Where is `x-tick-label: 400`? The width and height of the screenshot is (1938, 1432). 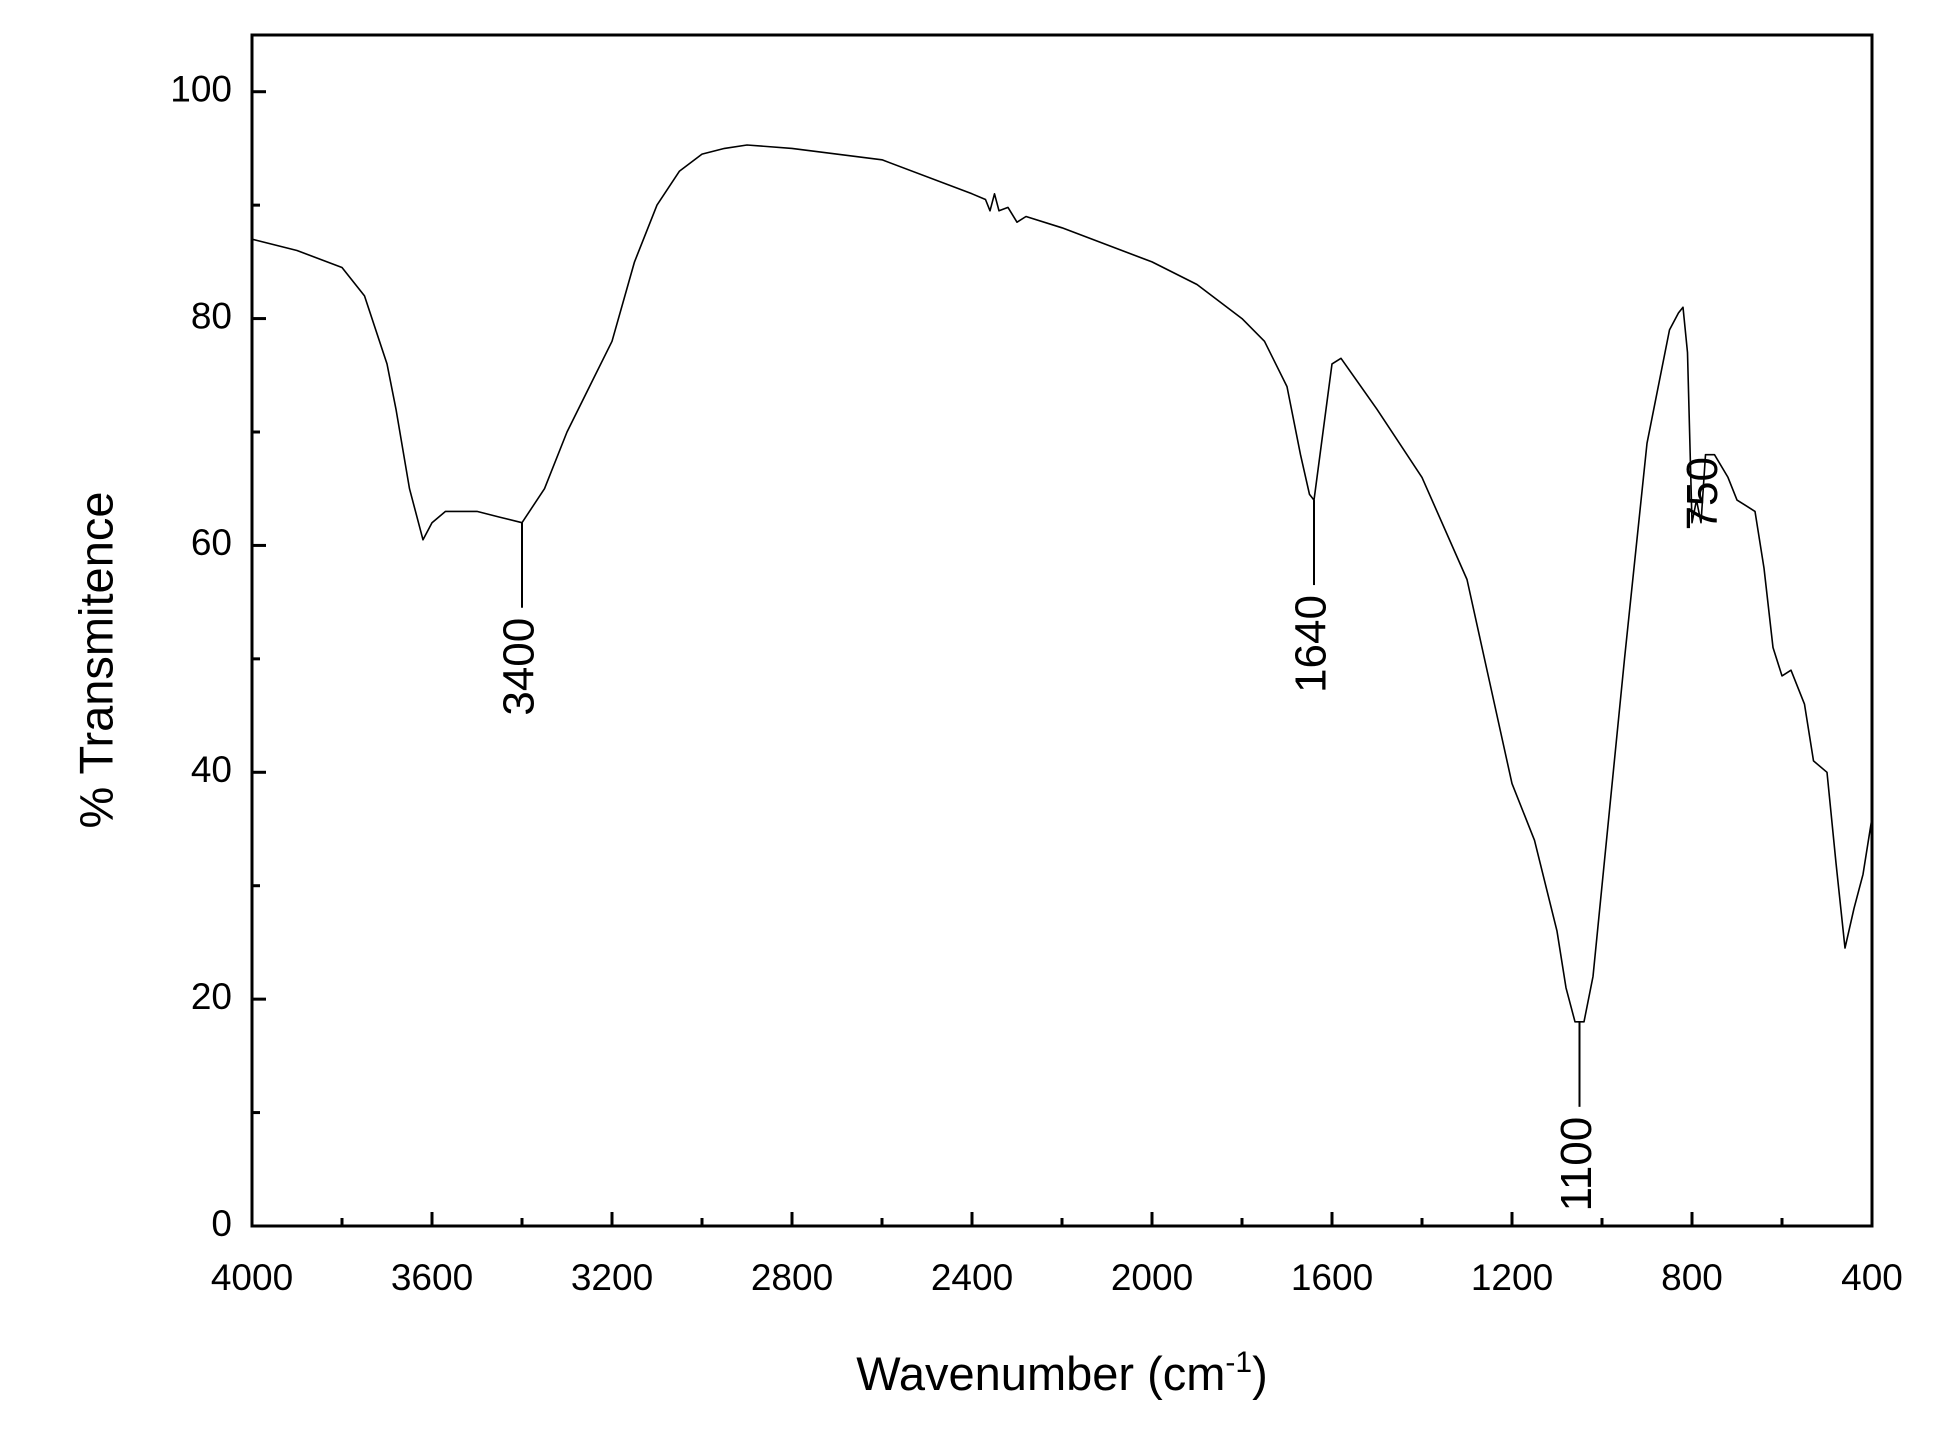
x-tick-label: 400 is located at coordinates (1872, 1277).